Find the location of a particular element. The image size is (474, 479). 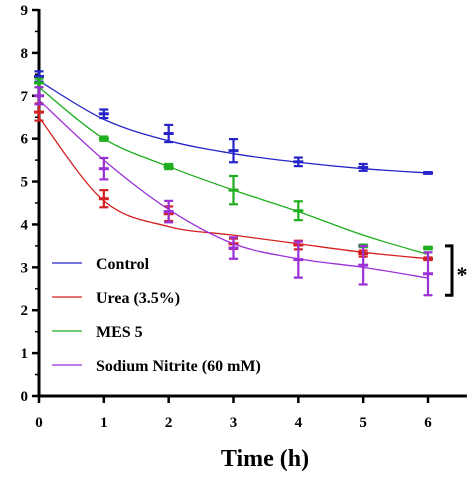

x-axis-title: Time (h) is located at coordinates (265, 459).